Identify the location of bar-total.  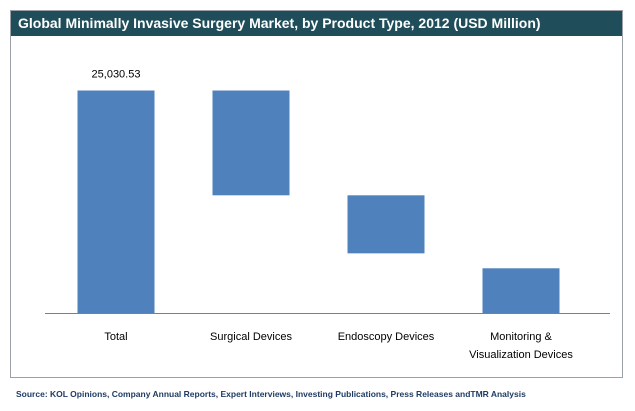
(116, 201).